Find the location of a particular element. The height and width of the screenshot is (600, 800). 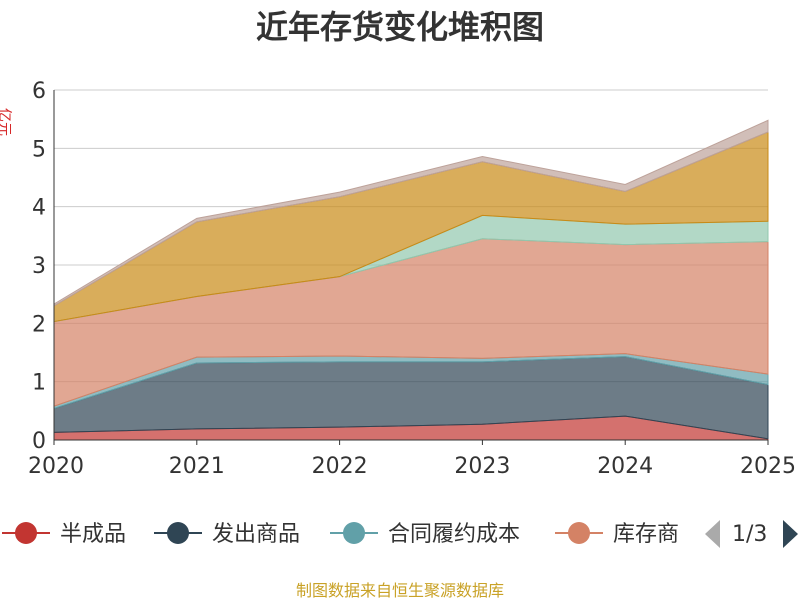

chart-title: 近年存货变化堆积图 is located at coordinates (400, 27).